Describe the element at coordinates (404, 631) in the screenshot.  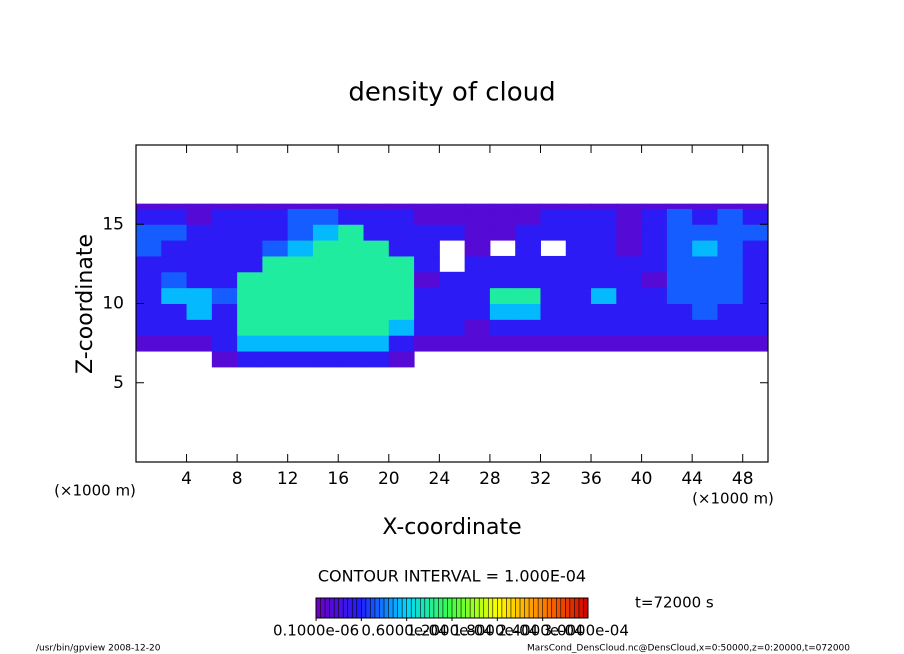
I see `colorbar-tick-label: 0.6000e-04` at that location.